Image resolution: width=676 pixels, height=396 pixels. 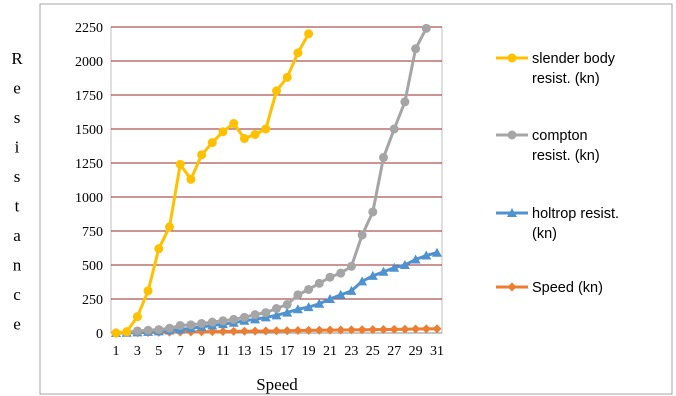 I want to click on x-tick-label: 17, so click(x=287, y=351).